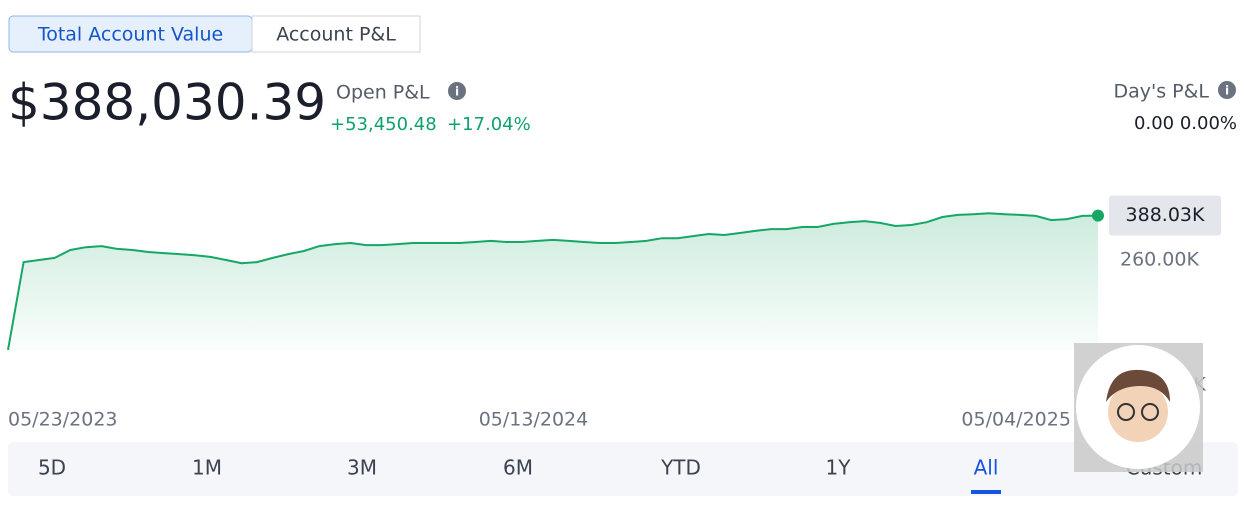  Describe the element at coordinates (207, 468) in the screenshot. I see `range-button: 1M` at that location.